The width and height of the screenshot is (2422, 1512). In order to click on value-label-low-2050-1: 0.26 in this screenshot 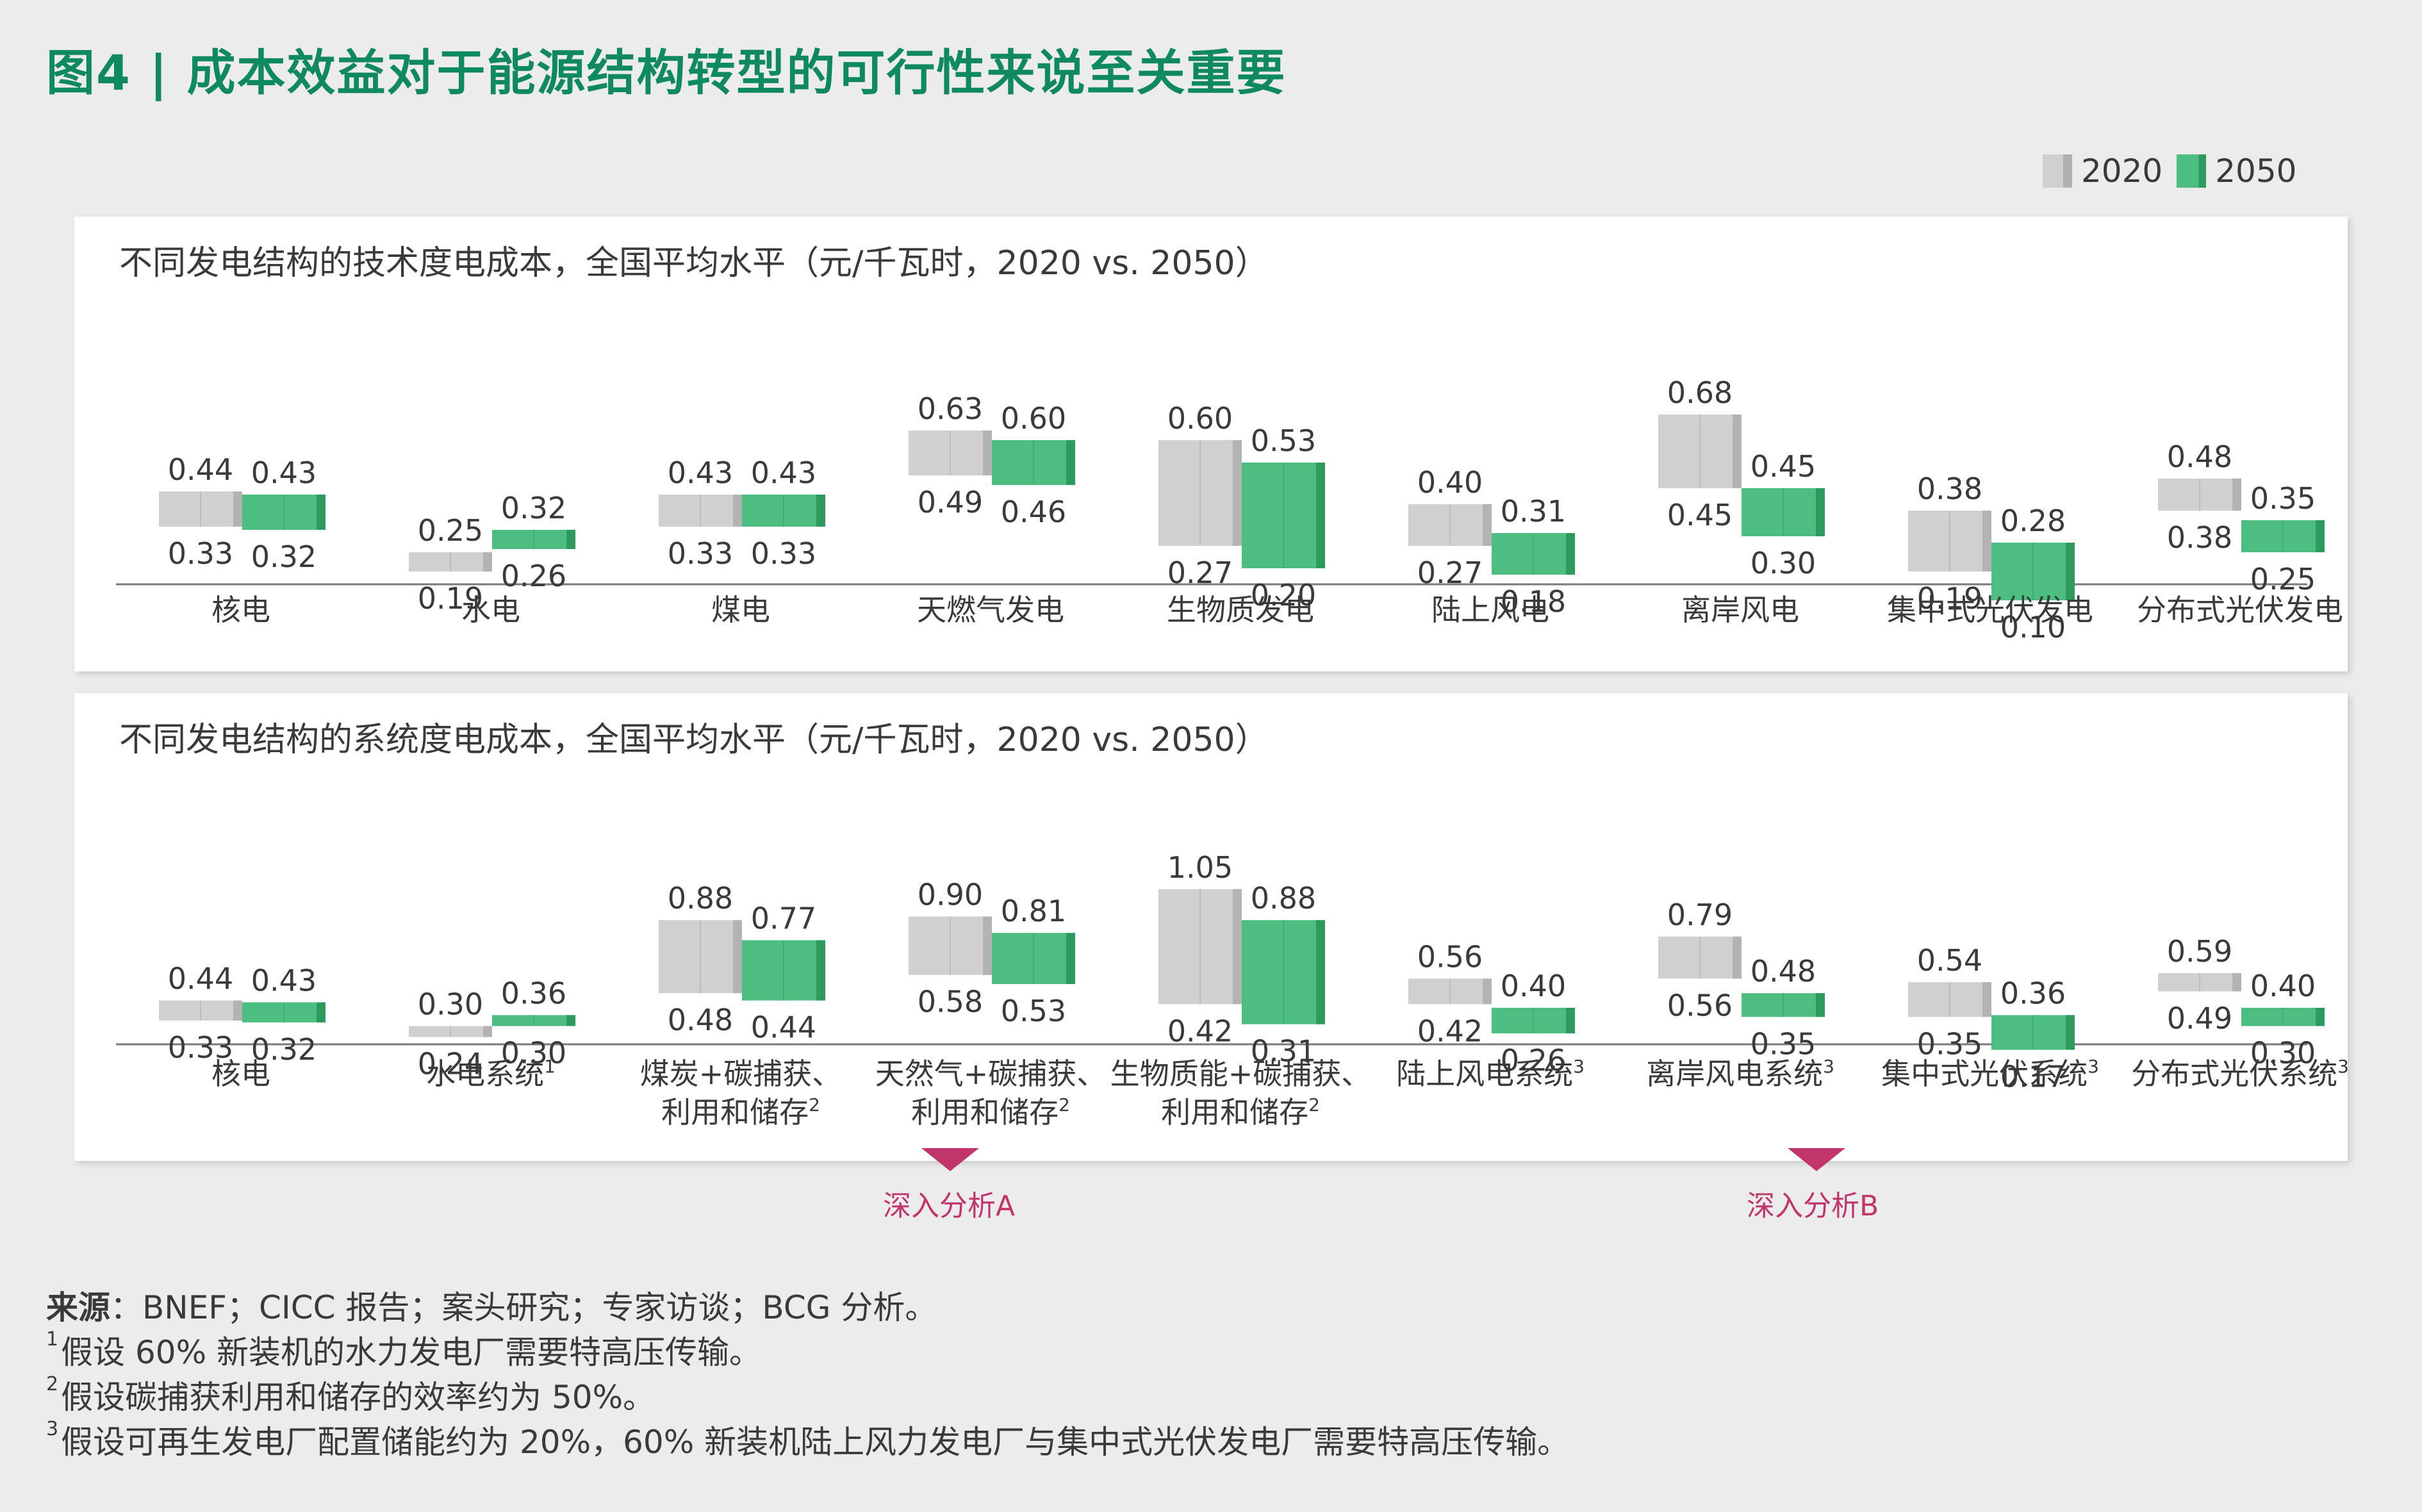, I will do `click(533, 576)`.